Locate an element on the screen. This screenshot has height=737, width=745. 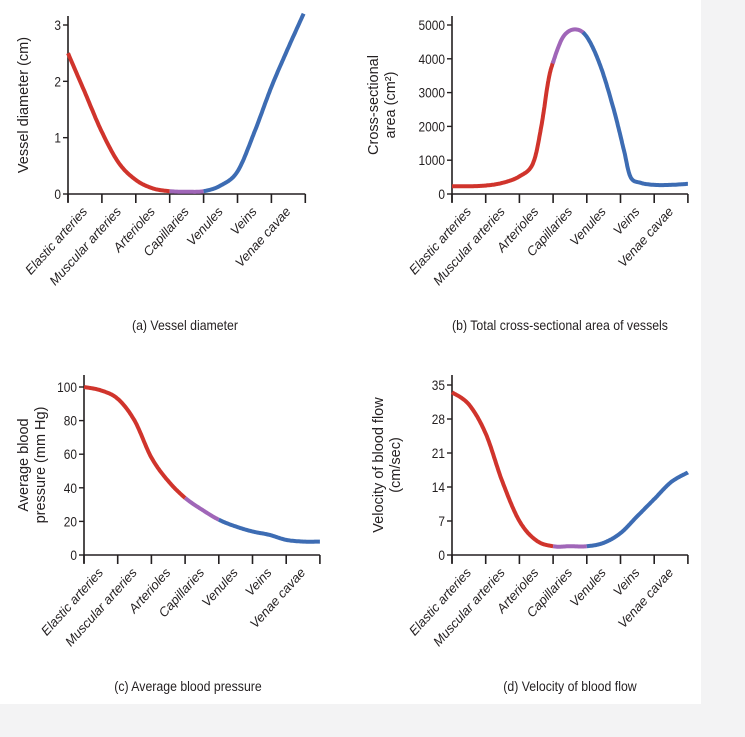
y-tick-label: 5000 is located at coordinates (432, 25).